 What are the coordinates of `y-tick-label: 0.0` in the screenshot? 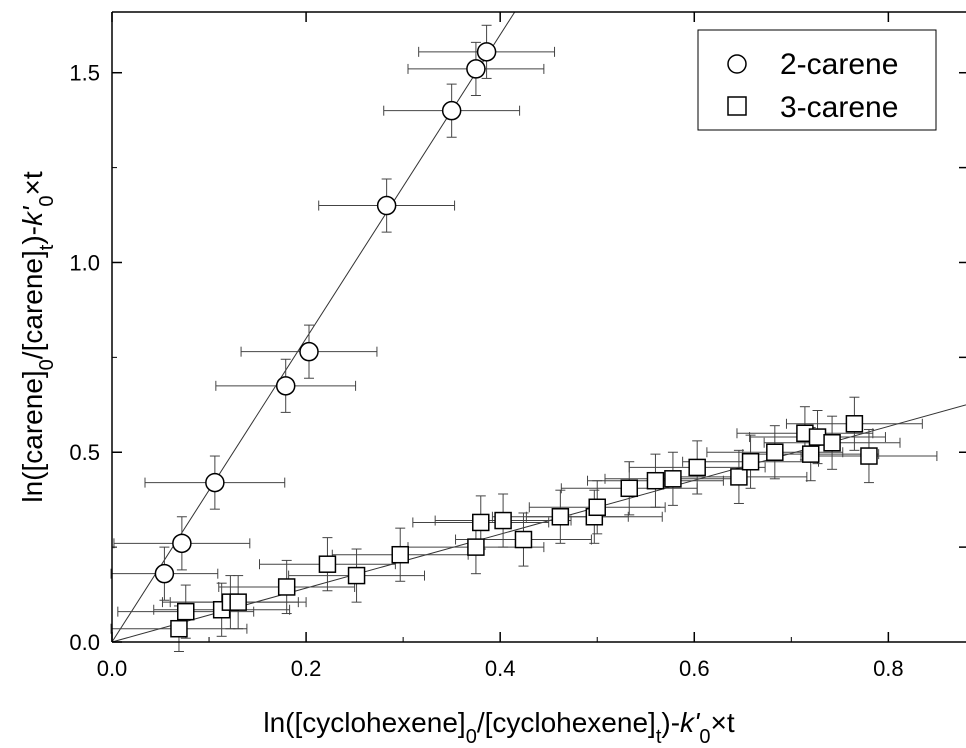 It's located at (84, 642).